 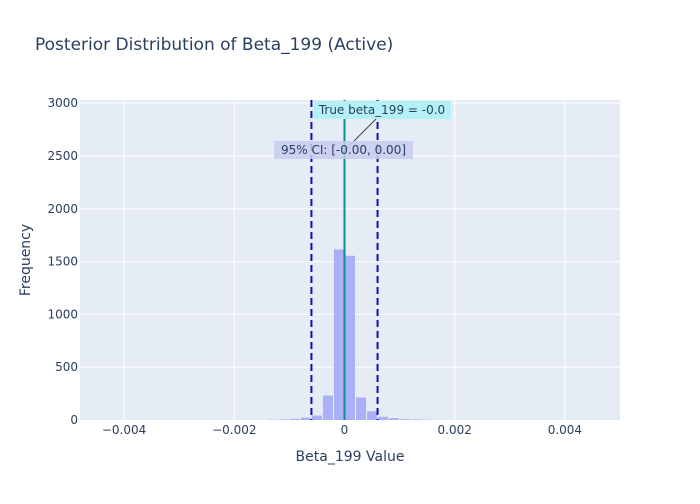 I want to click on y-tick-label: 0, so click(x=74, y=420).